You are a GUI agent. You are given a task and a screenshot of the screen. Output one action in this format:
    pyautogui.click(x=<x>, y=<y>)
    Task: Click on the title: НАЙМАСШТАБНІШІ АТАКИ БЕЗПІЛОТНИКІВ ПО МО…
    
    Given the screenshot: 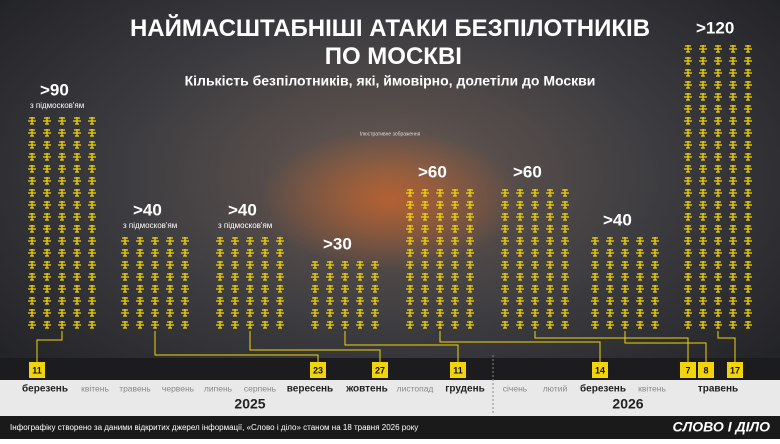 What is the action you would take?
    pyautogui.click(x=390, y=42)
    